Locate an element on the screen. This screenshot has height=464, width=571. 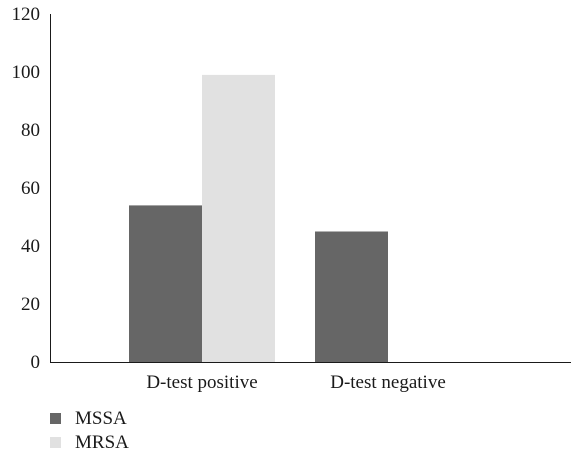
legend: MSSA MRSA is located at coordinates (89, 430).